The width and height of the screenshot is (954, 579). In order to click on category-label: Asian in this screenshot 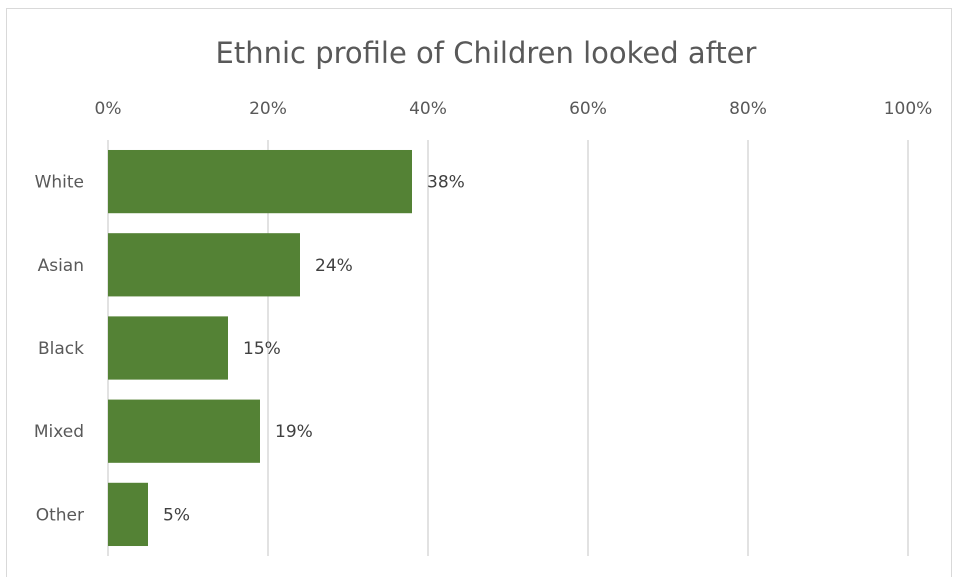, I will do `click(61, 266)`.